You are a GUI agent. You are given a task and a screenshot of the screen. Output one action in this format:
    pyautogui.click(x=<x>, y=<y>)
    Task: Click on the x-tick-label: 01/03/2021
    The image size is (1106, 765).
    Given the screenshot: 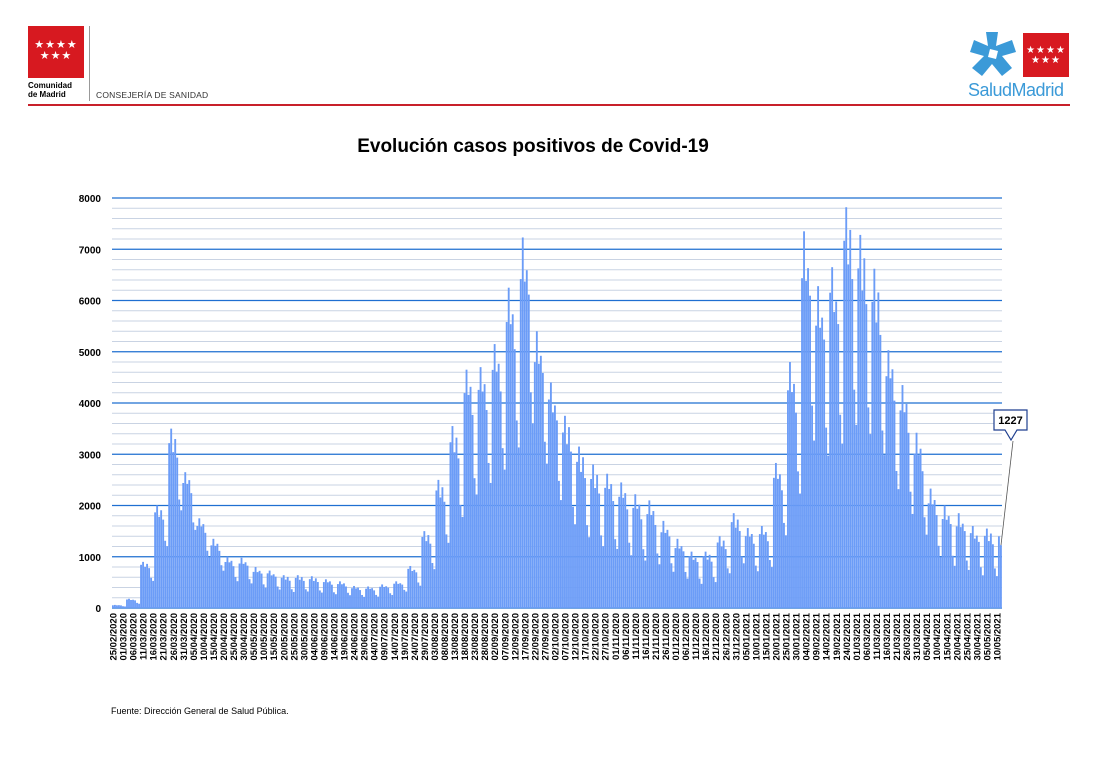 What is the action you would take?
    pyautogui.click(x=857, y=636)
    